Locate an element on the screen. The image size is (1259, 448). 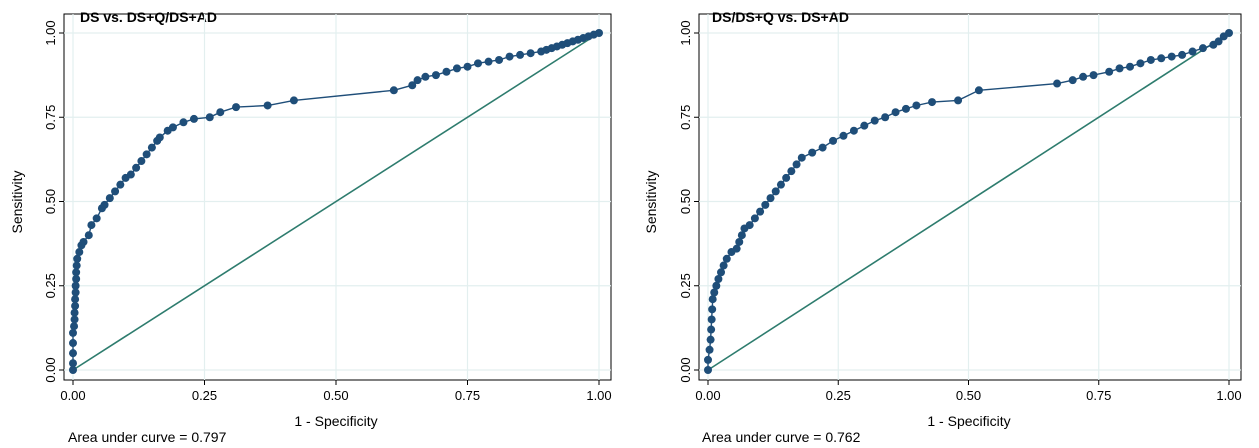
auc-footnote: Area under curve = 0.797 is located at coordinates (147, 437).